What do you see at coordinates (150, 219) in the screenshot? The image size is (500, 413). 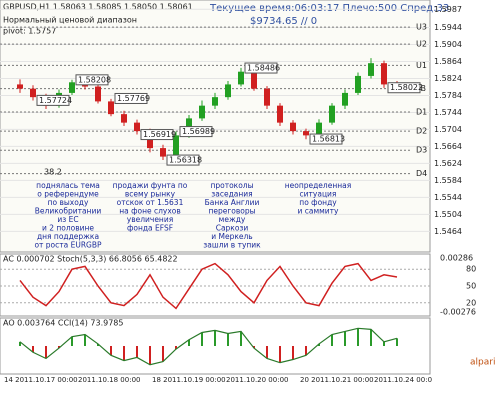 I see `annotation: увеличения` at bounding box center [150, 219].